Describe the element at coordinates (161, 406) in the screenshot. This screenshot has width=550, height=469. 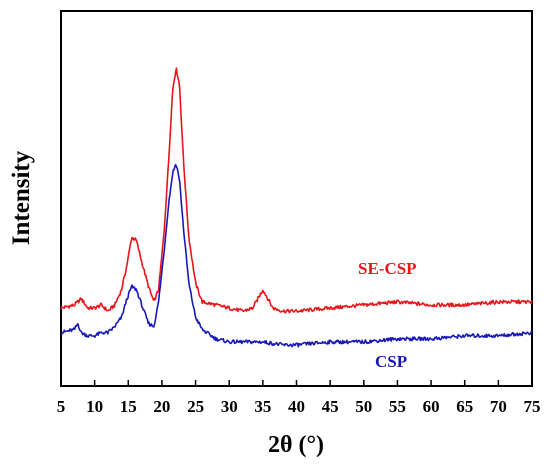
I see `x-tick-label: 20` at that location.